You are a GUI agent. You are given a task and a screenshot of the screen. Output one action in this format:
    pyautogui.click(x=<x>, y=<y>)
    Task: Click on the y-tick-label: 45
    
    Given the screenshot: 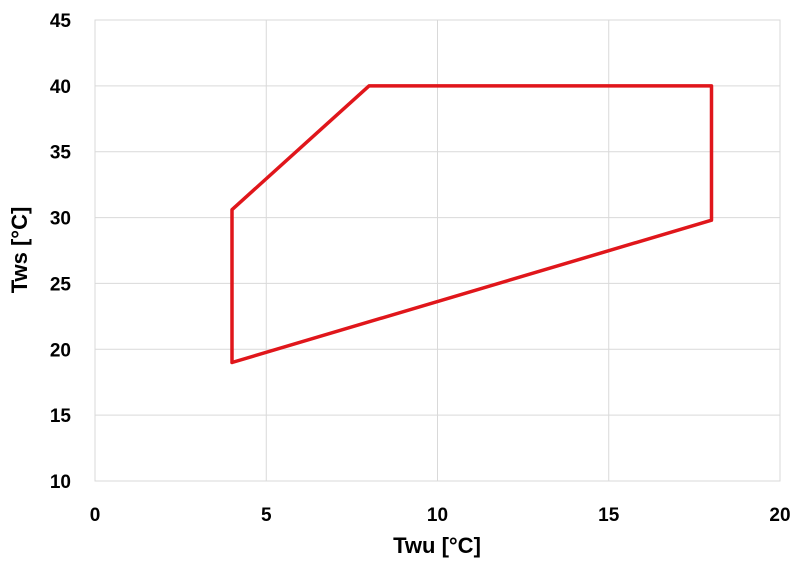 What is the action you would take?
    pyautogui.click(x=61, y=21)
    